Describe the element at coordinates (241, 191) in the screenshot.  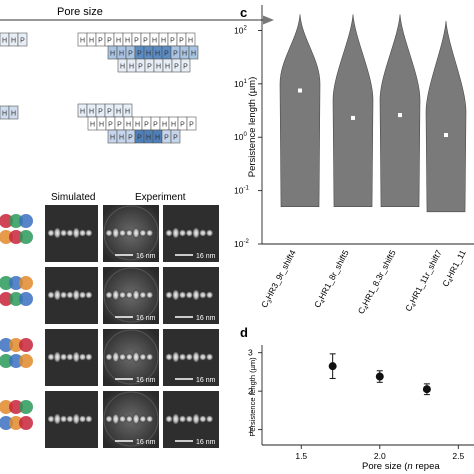
I see `y-tick-label: 10⁻¹` at that location.